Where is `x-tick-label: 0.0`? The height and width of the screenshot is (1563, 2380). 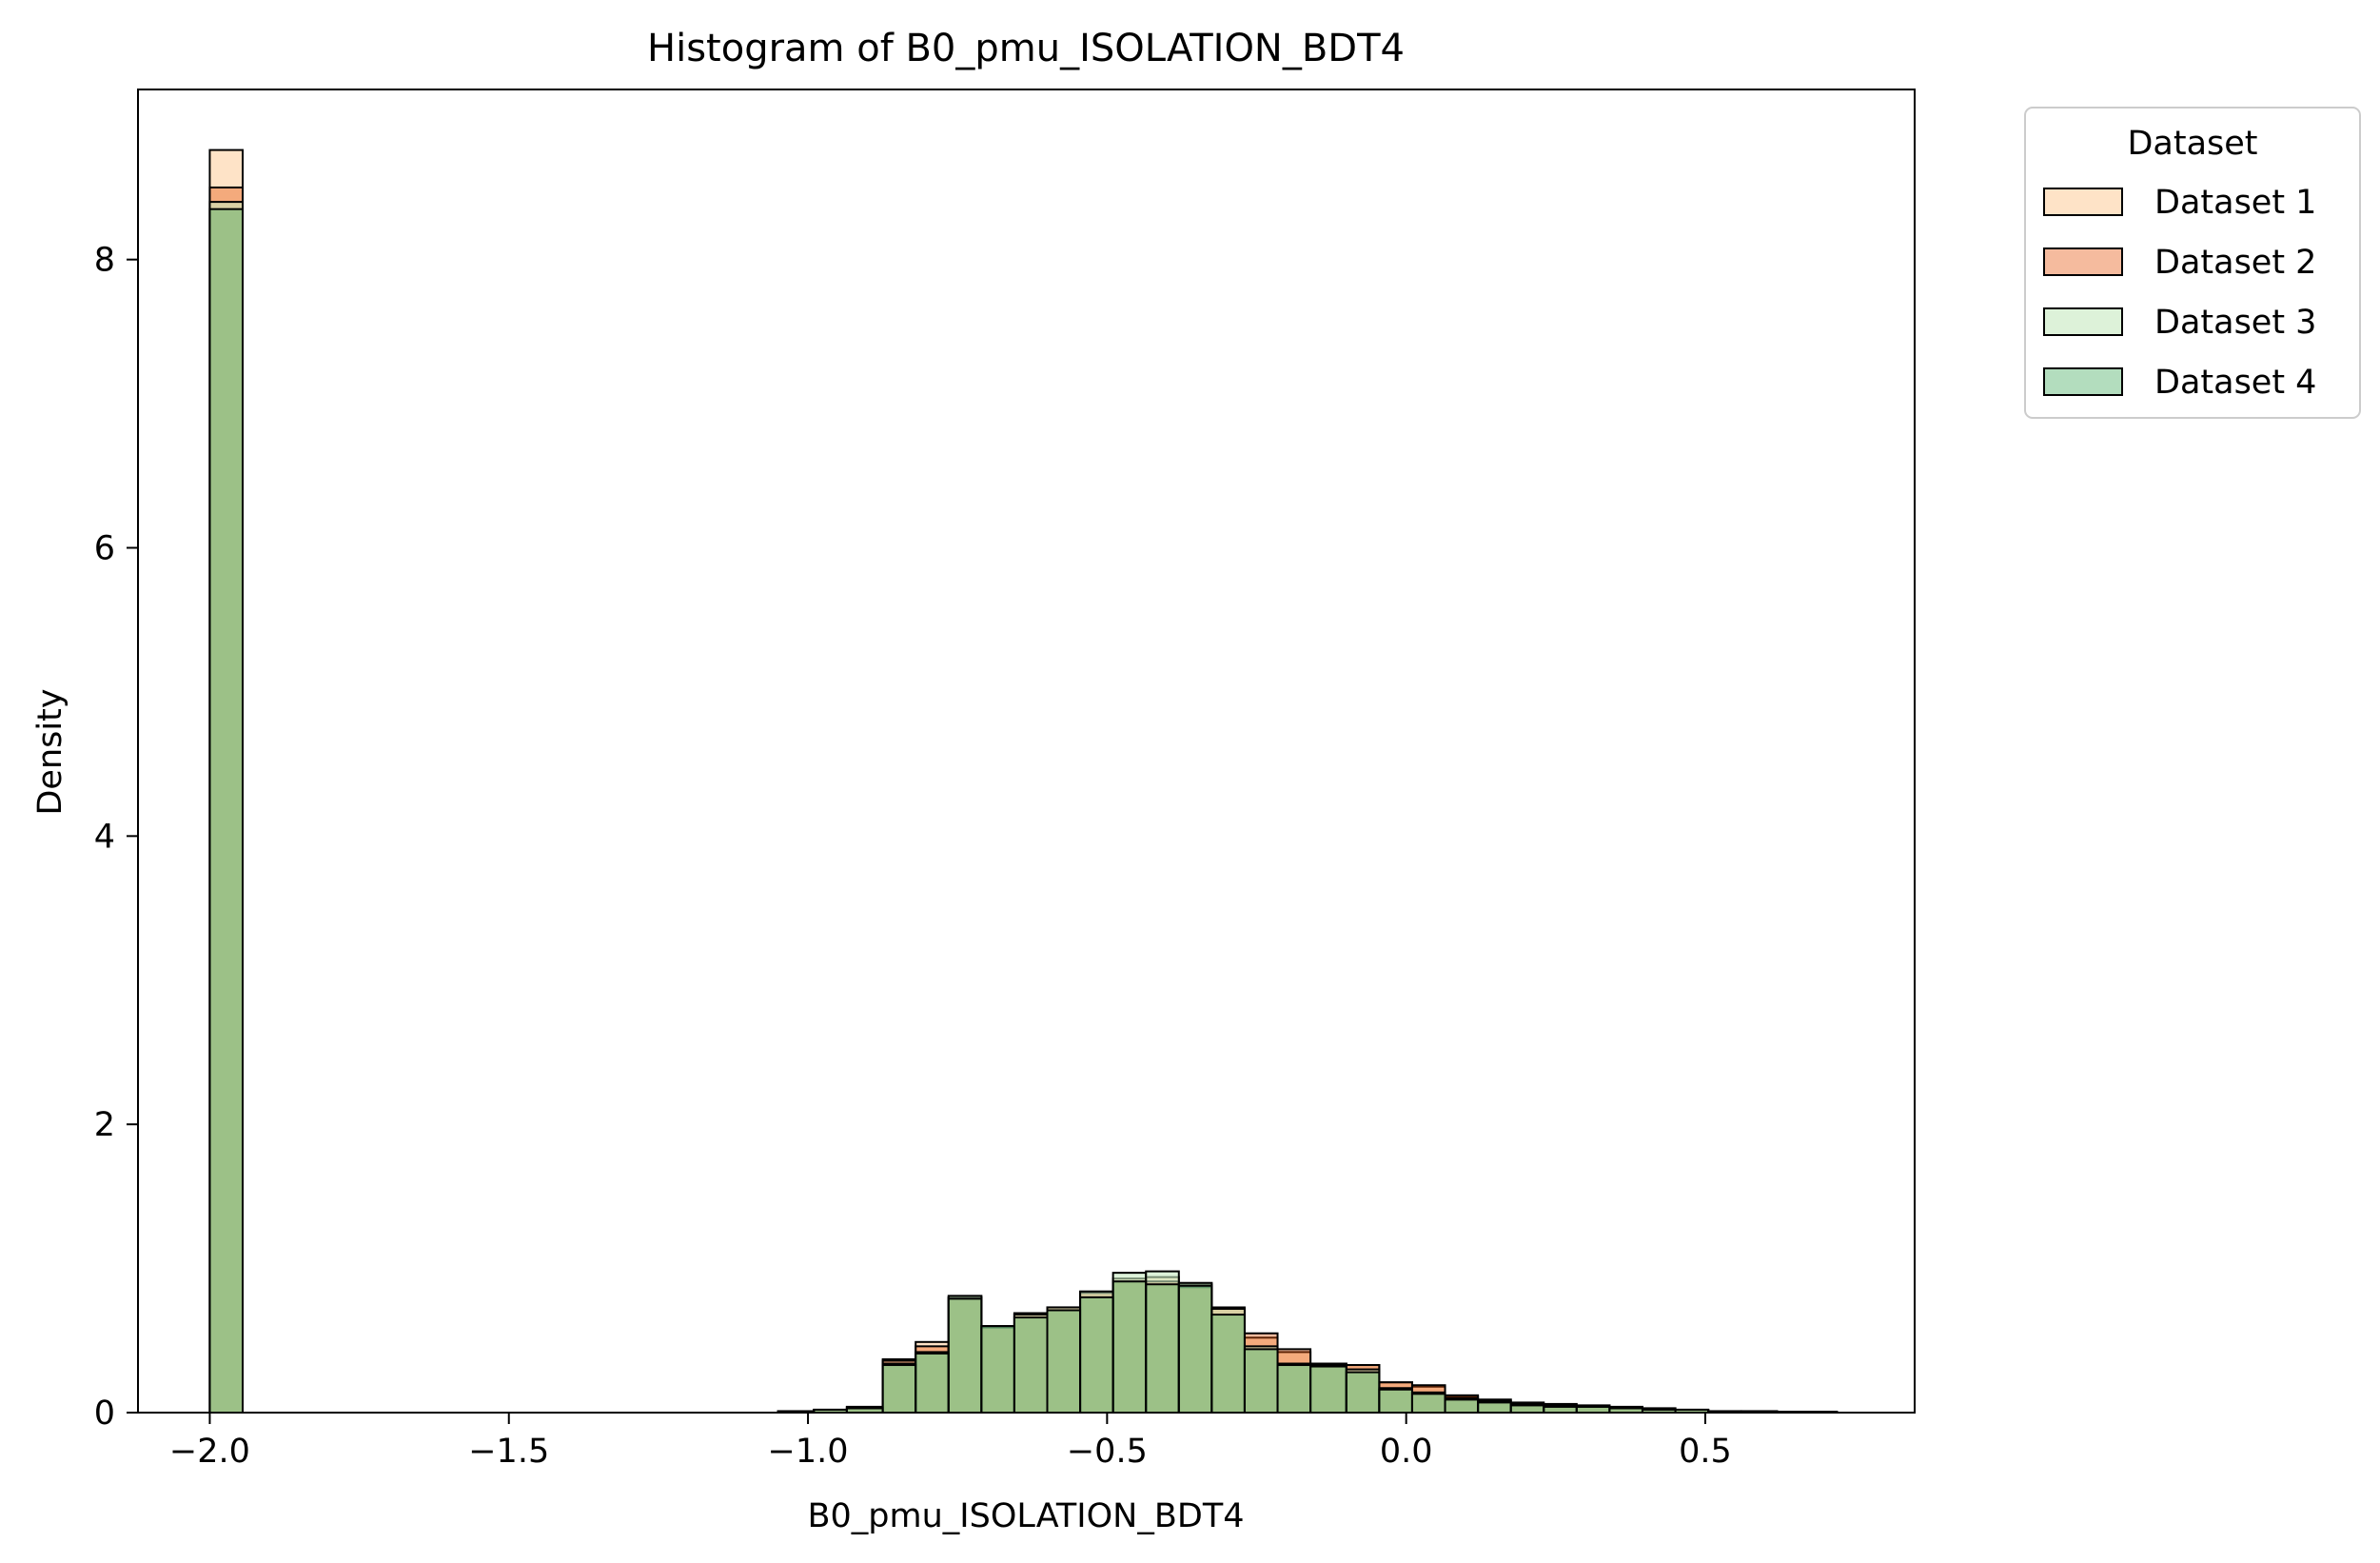
x-tick-label: 0.0 is located at coordinates (1406, 1452).